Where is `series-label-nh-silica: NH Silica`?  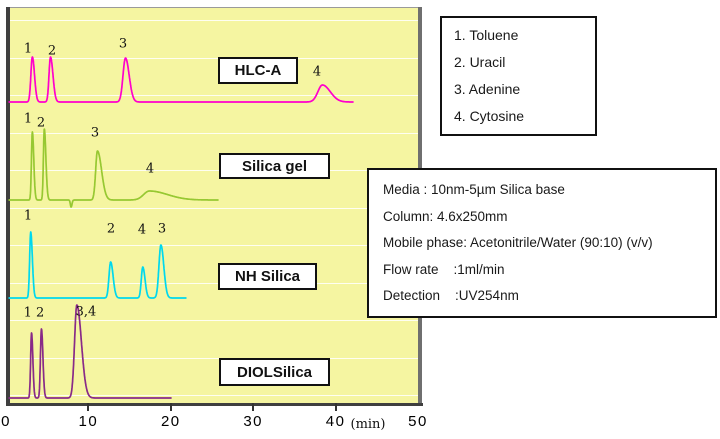 series-label-nh-silica: NH Silica is located at coordinates (267, 276).